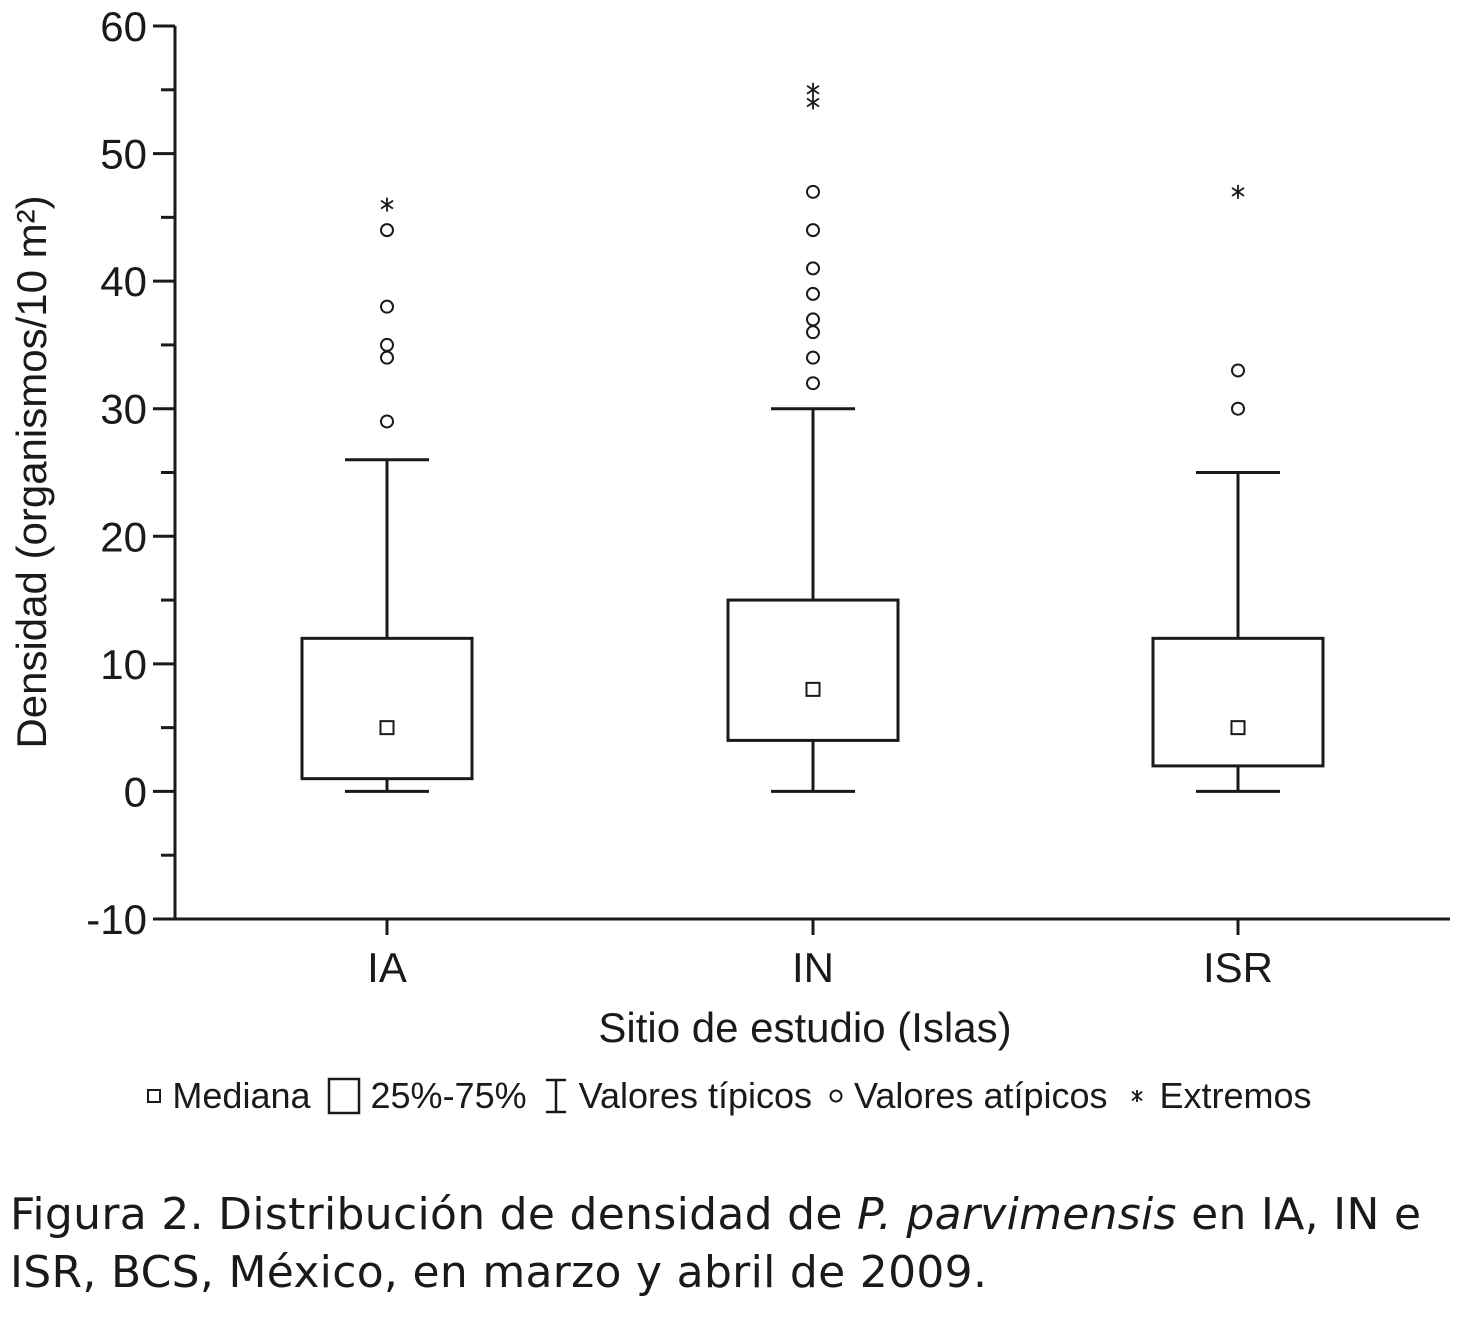  Describe the element at coordinates (116, 919) in the screenshot. I see `y-tick-label: -10` at that location.